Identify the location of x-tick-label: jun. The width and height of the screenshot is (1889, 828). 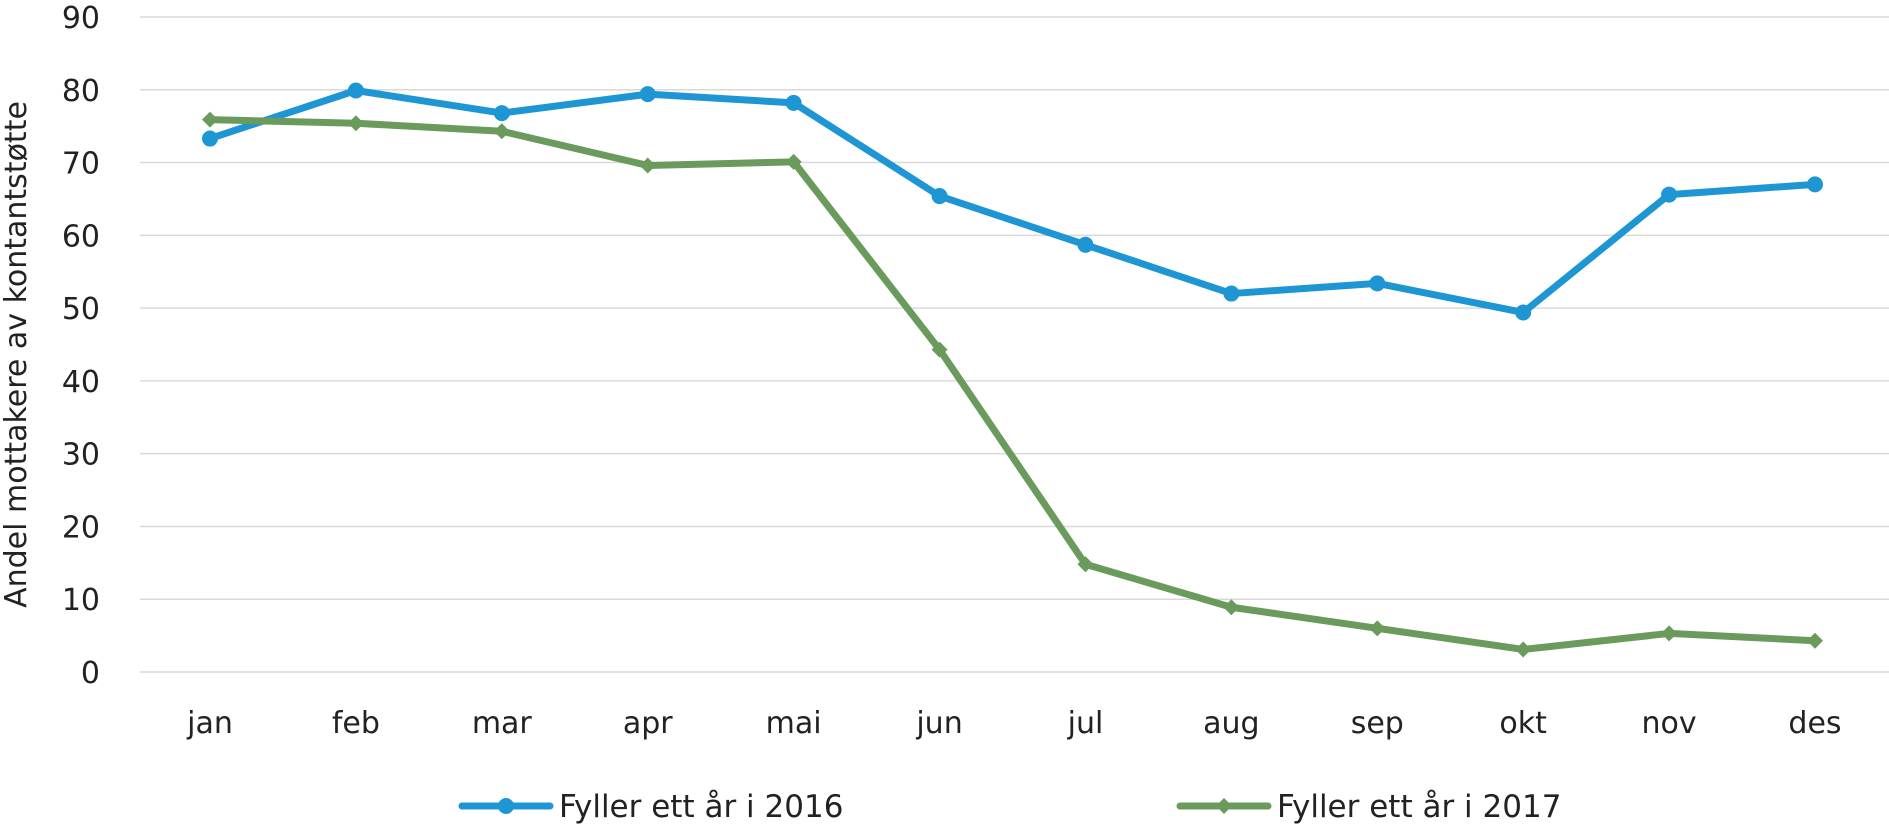
(938, 723).